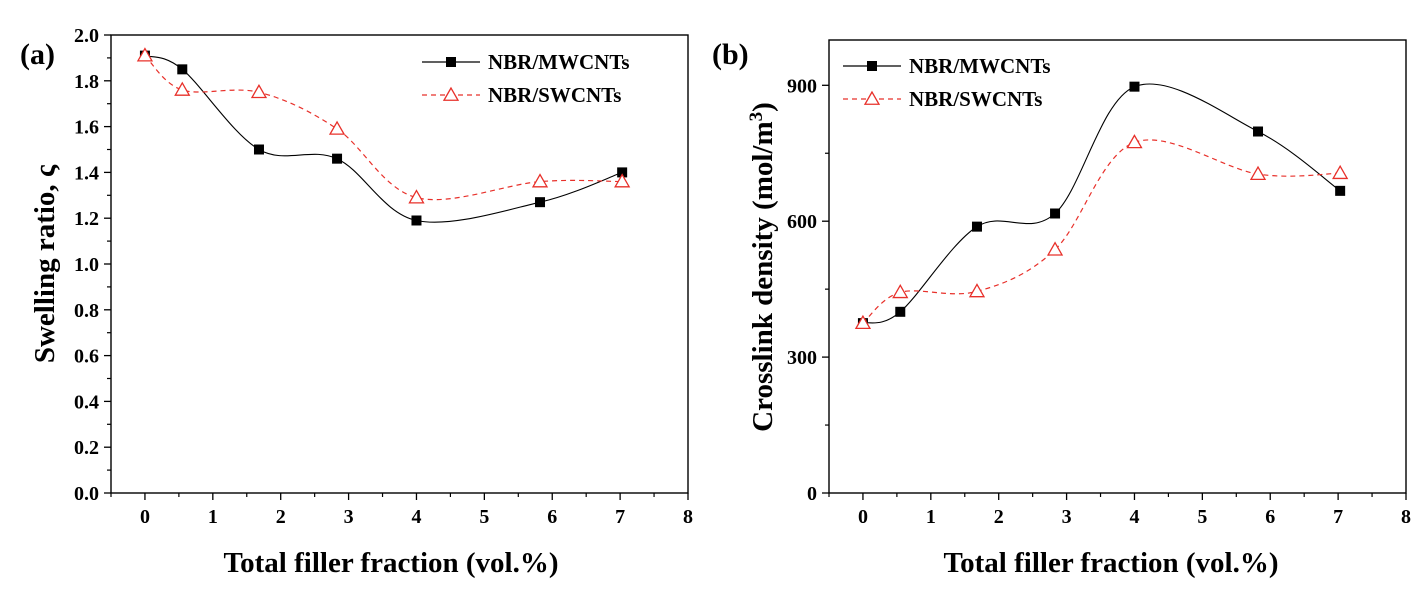 This screenshot has width=1420, height=606. What do you see at coordinates (86, 219) in the screenshot?
I see `y-tick-label: 1.2` at bounding box center [86, 219].